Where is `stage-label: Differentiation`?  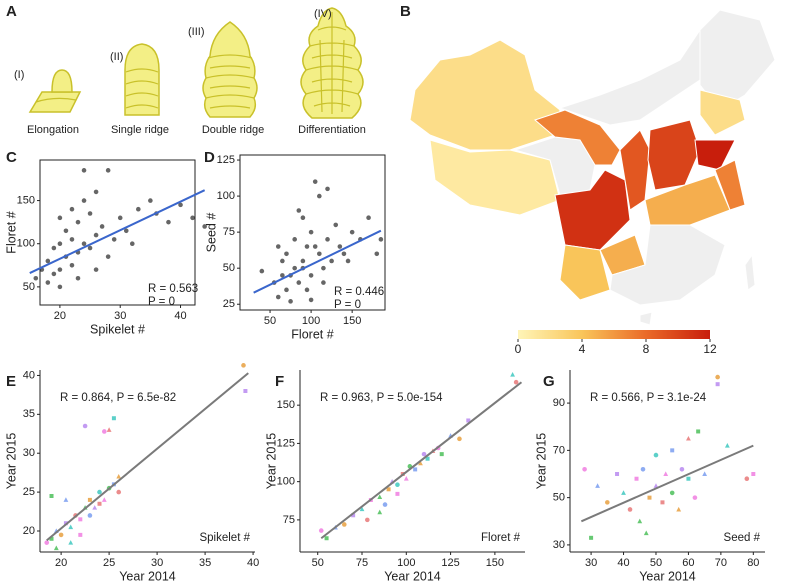
stage-label: Differentiation is located at coordinates (332, 130).